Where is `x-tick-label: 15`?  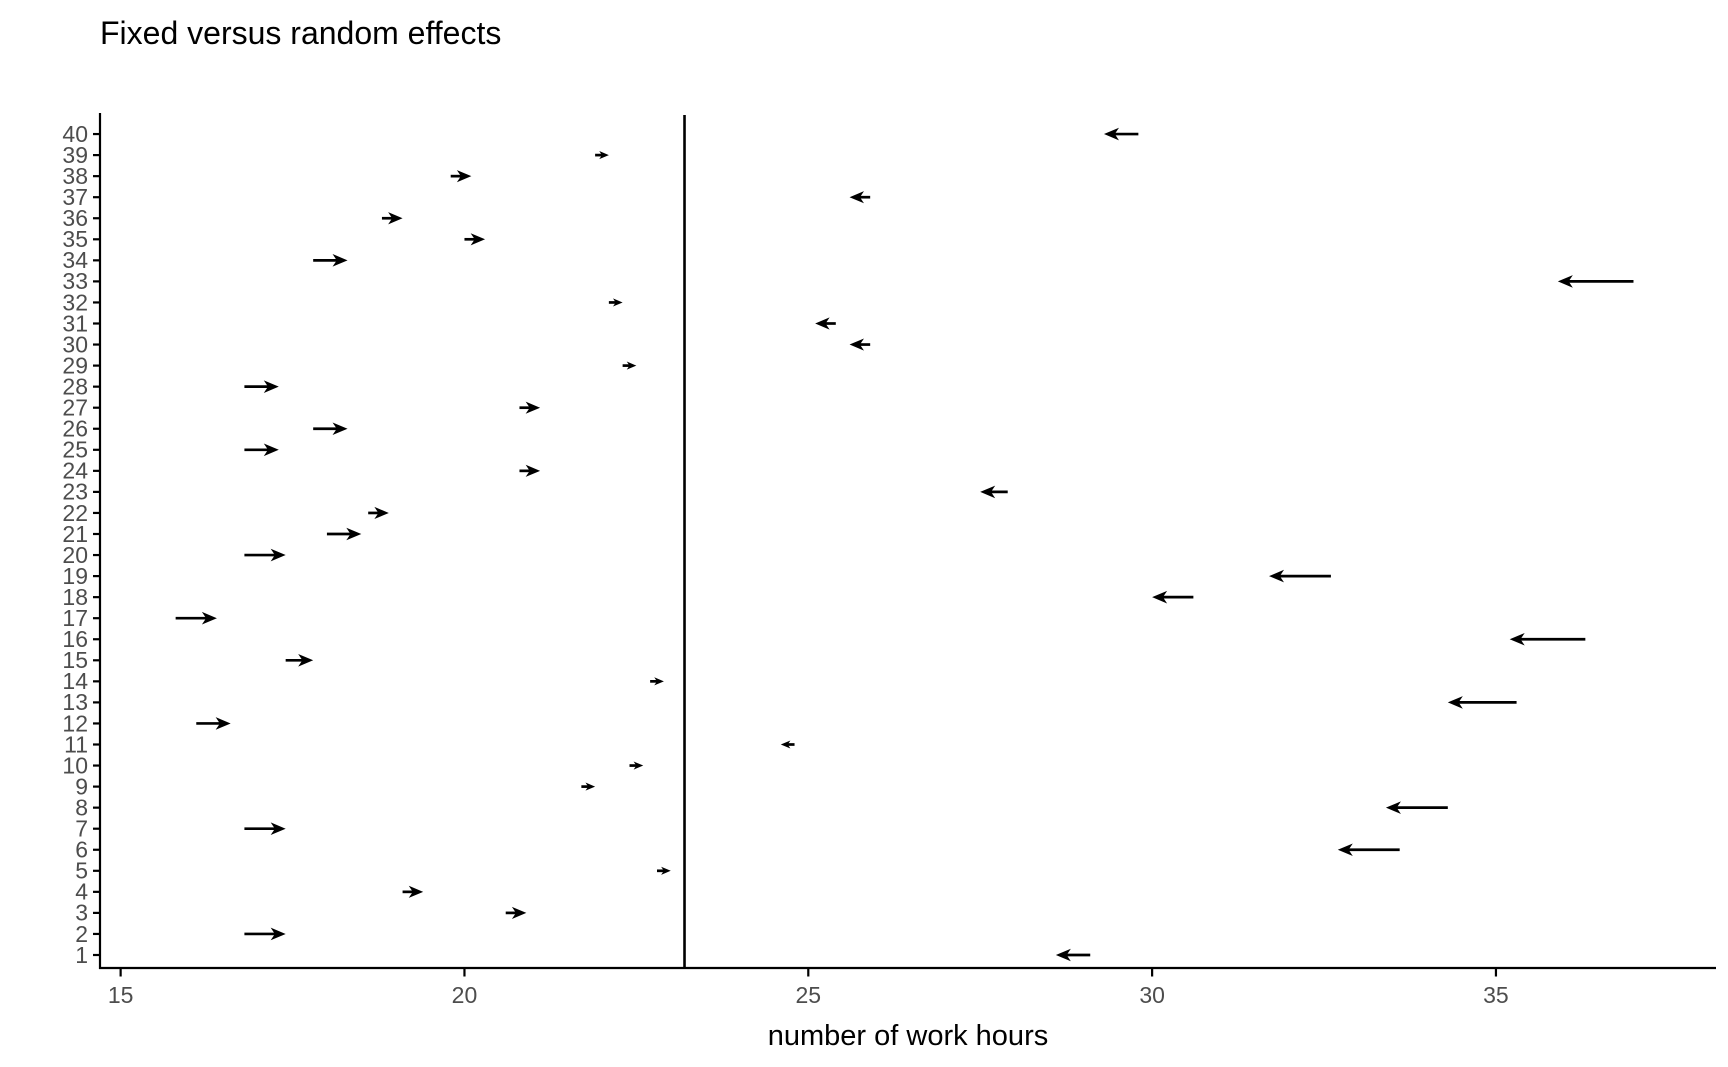
x-tick-label: 15 is located at coordinates (121, 995).